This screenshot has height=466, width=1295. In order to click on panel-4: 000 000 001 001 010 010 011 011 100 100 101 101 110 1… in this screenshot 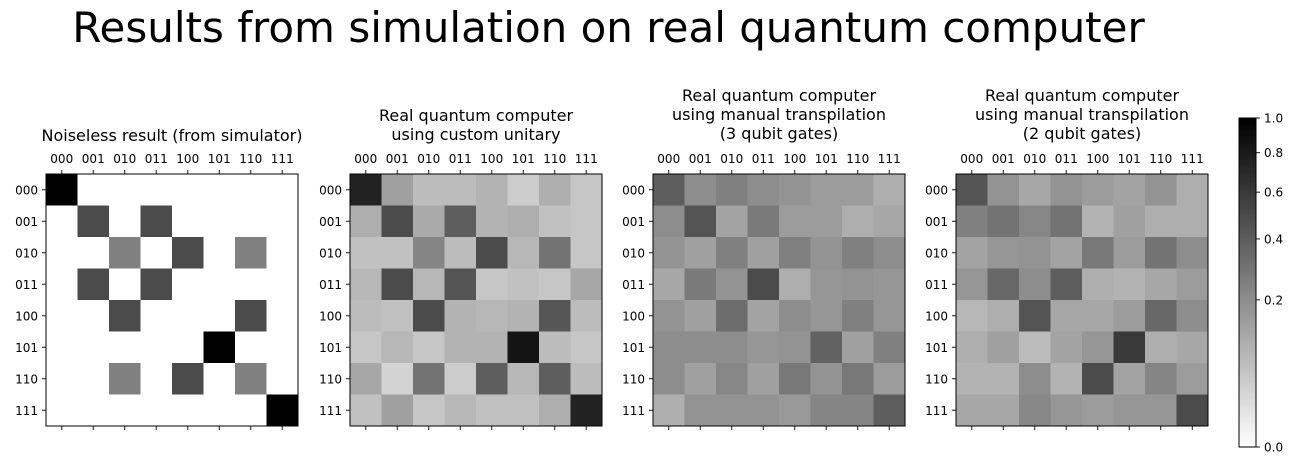, I will do `click(1067, 291)`.